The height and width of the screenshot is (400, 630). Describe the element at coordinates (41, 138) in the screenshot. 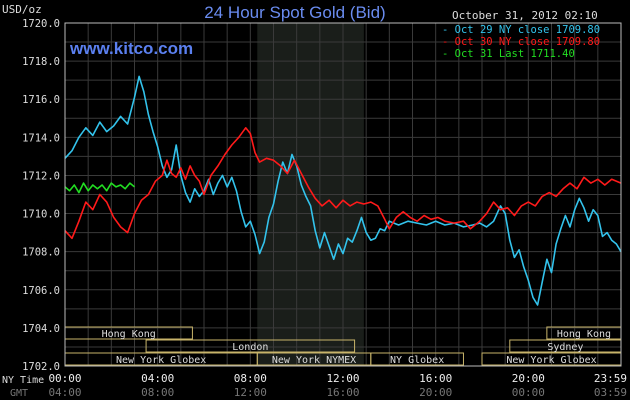

I see `y-tick-label: 1714.0` at that location.